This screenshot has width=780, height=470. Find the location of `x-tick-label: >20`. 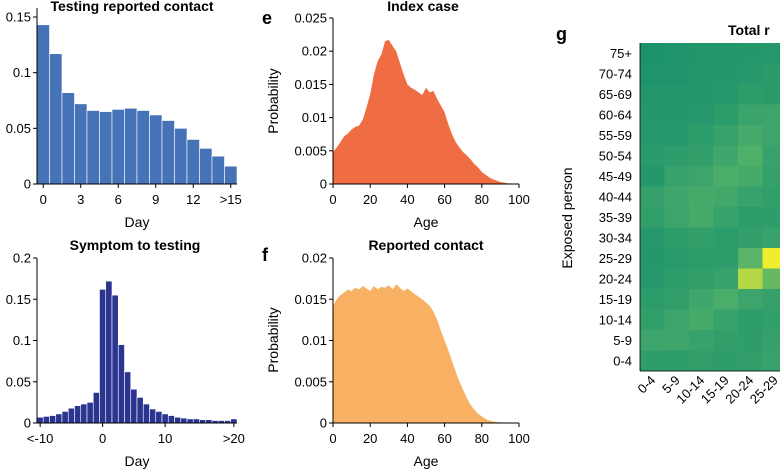

x-tick-label: >20 is located at coordinates (234, 438).